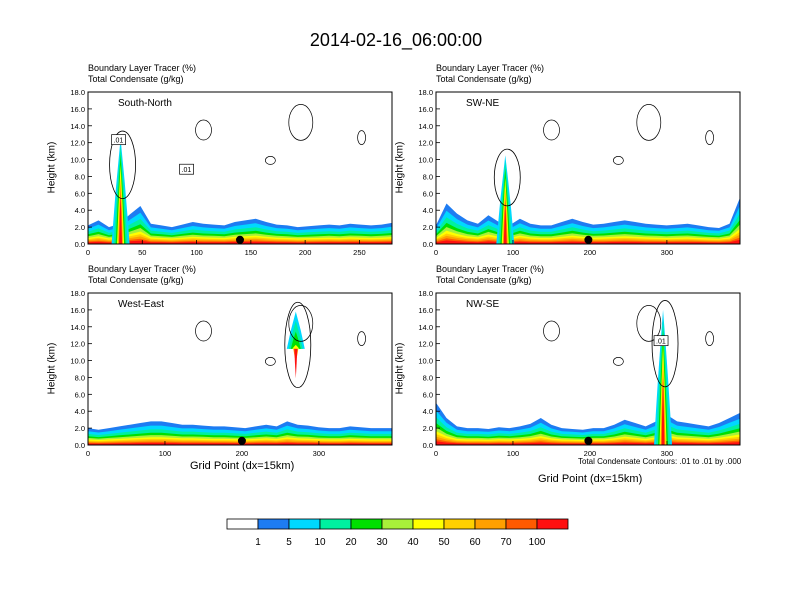 This screenshot has height=612, width=792. What do you see at coordinates (77, 361) in the screenshot?
I see `y-tick-label: 10.0` at bounding box center [77, 361].